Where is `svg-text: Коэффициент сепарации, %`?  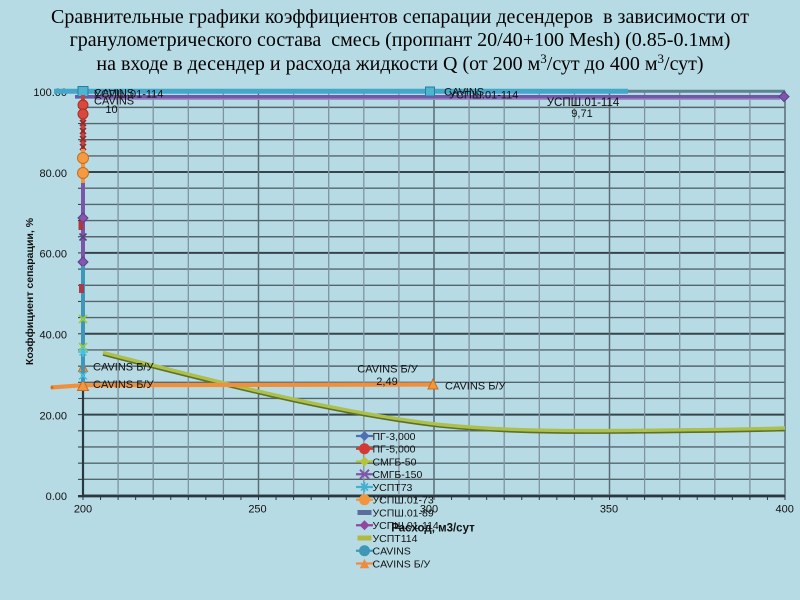 svg-text: Коэффициент сепарации, % is located at coordinates (30, 291).